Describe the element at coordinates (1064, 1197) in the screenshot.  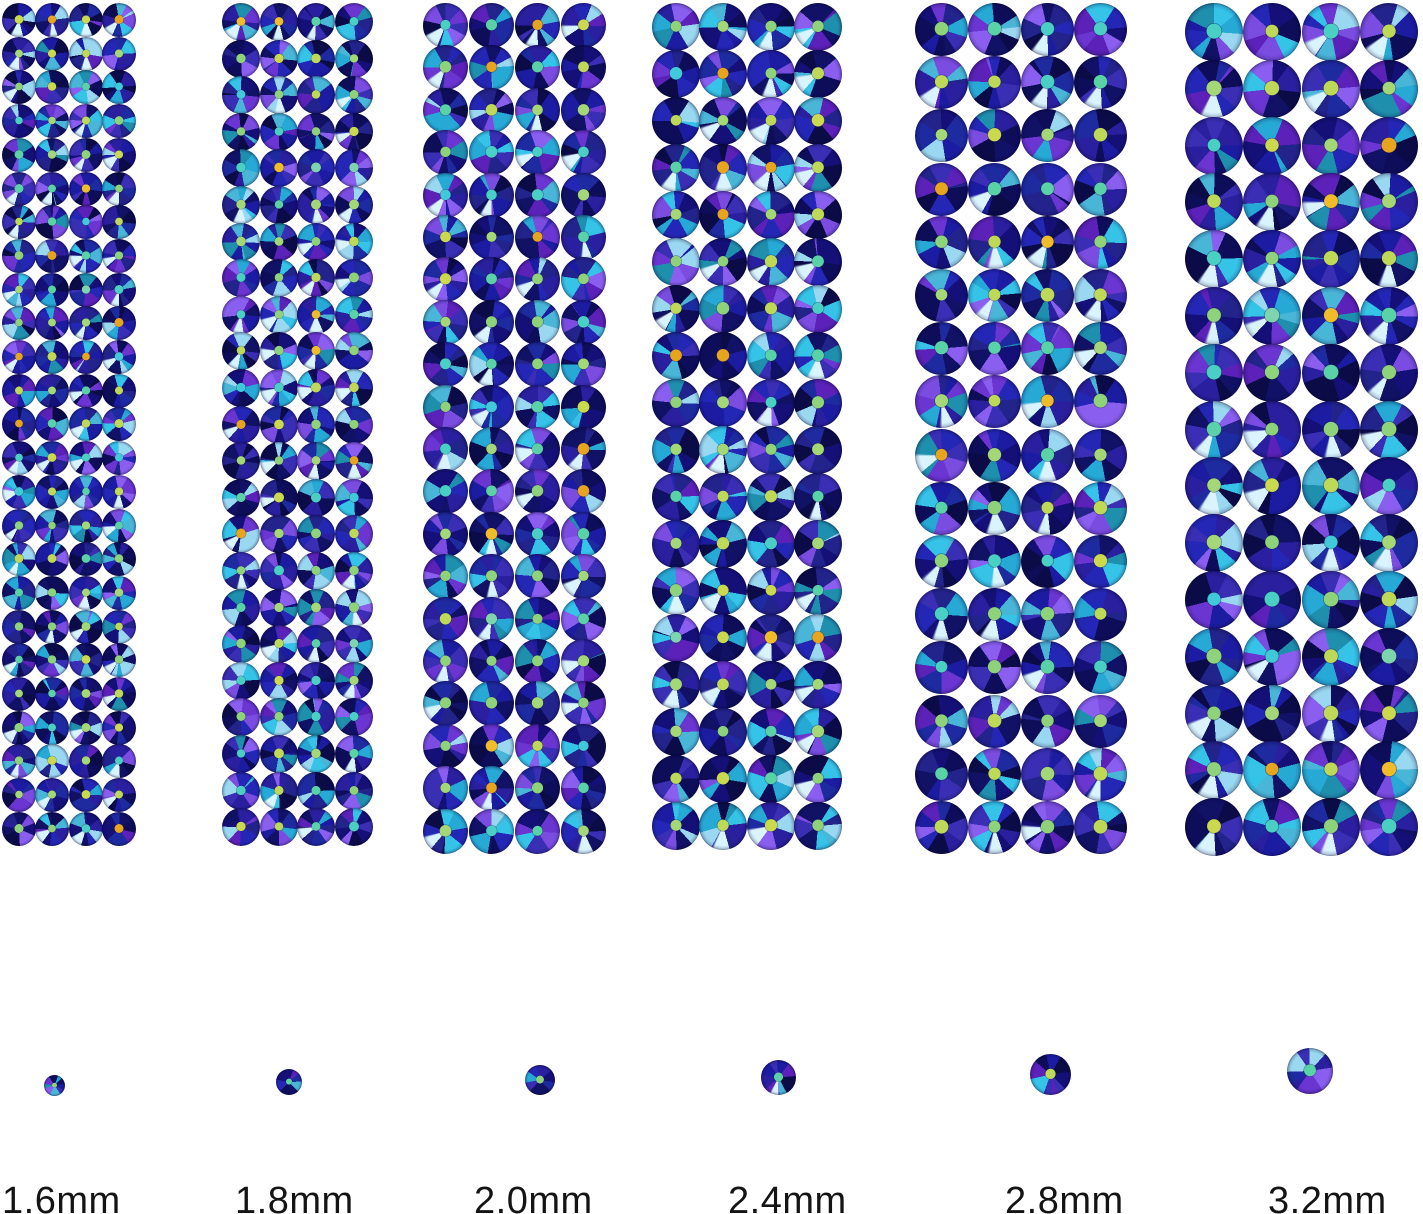
I see `size-label-2-8mm: 2.8mm` at that location.